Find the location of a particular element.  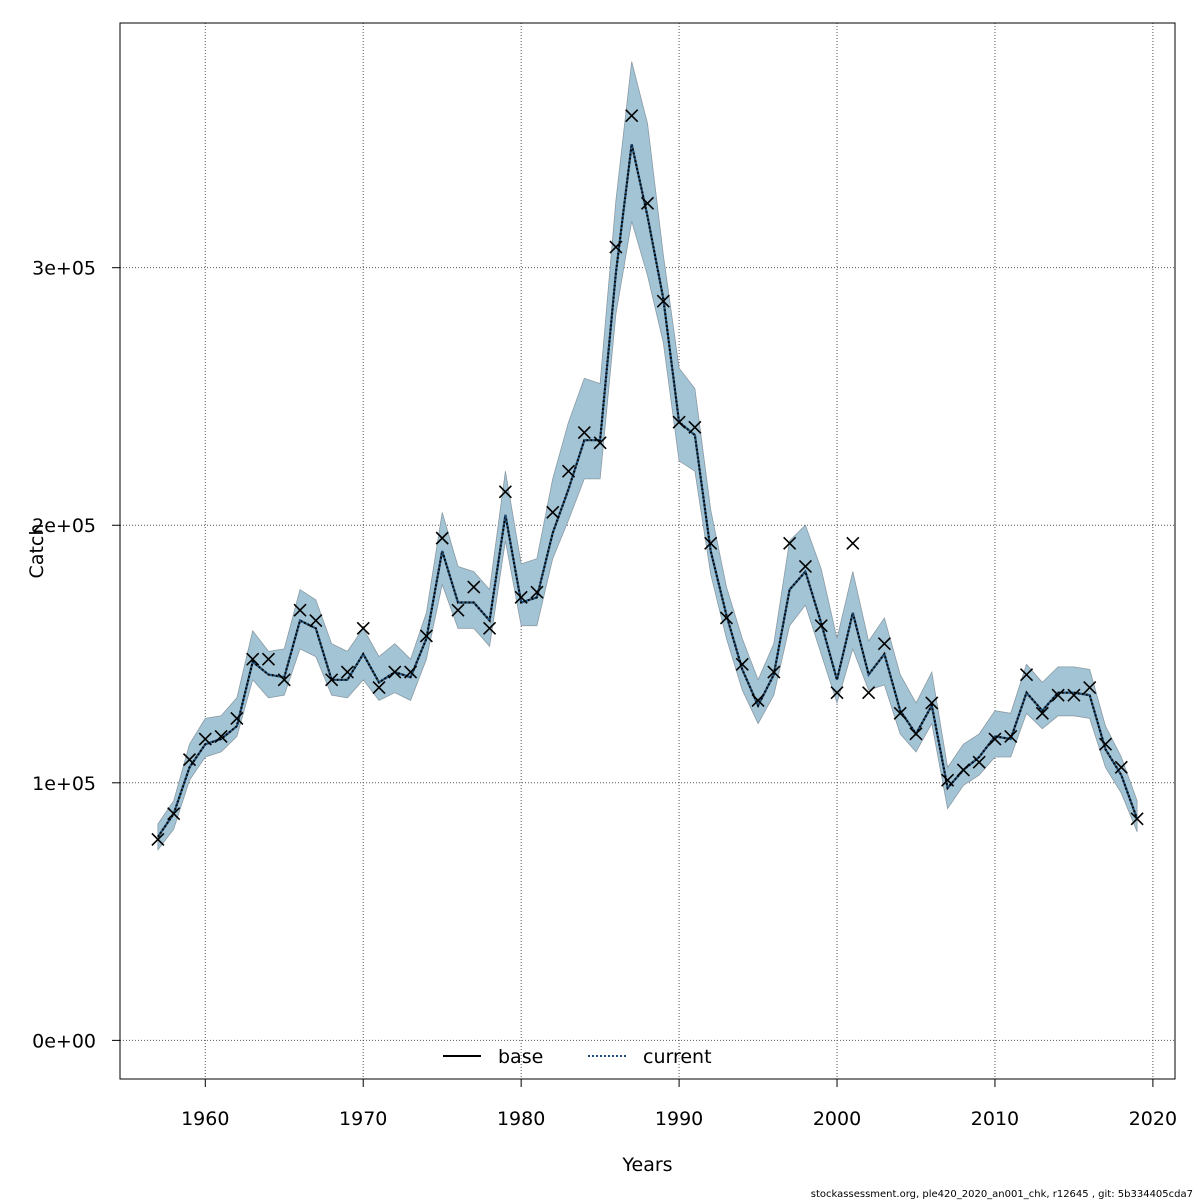

y-tick-label: 2e+05 is located at coordinates (64, 526).